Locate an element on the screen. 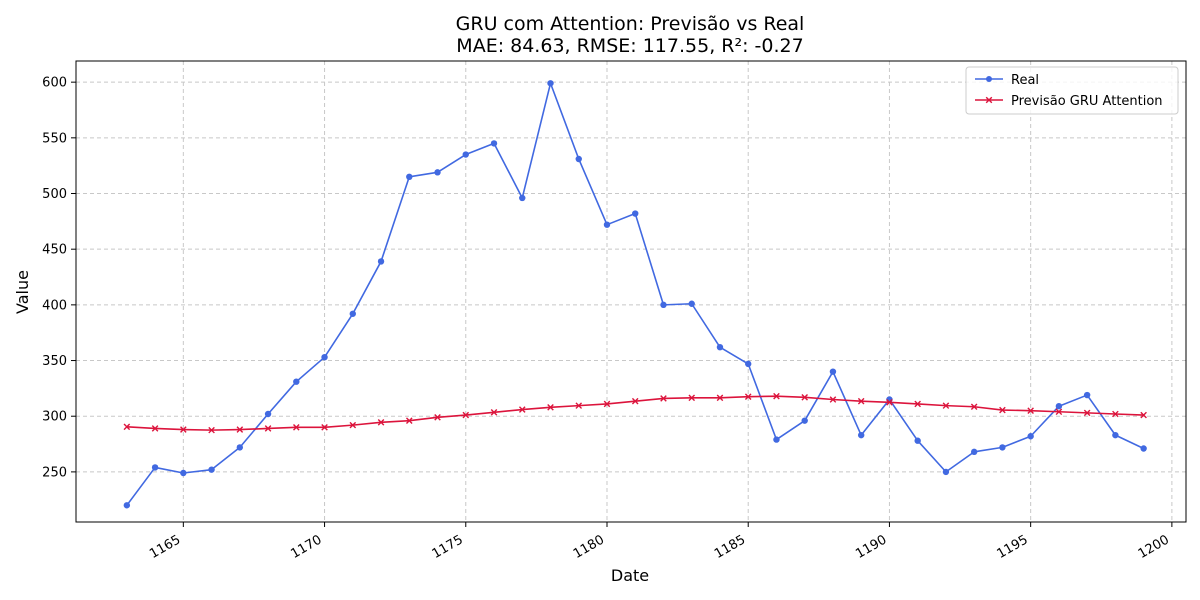 This screenshot has width=1200, height=600. y-tick-label: 400 is located at coordinates (54, 305).